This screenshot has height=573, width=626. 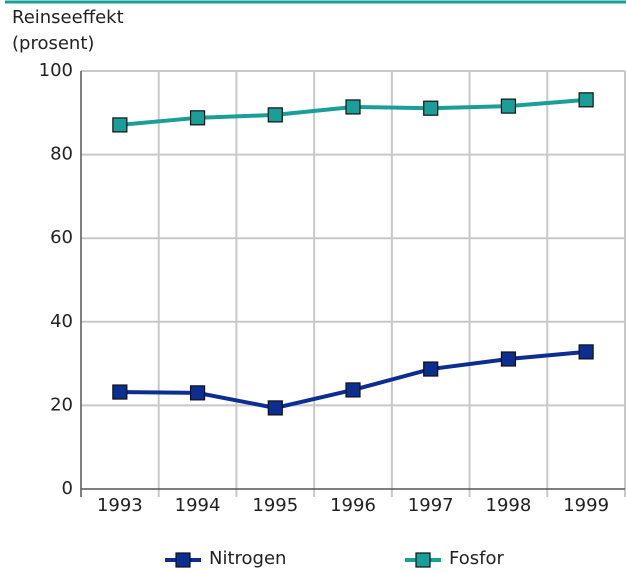 What do you see at coordinates (53, 43) in the screenshot?
I see `y-axis-label: (prosent)` at bounding box center [53, 43].